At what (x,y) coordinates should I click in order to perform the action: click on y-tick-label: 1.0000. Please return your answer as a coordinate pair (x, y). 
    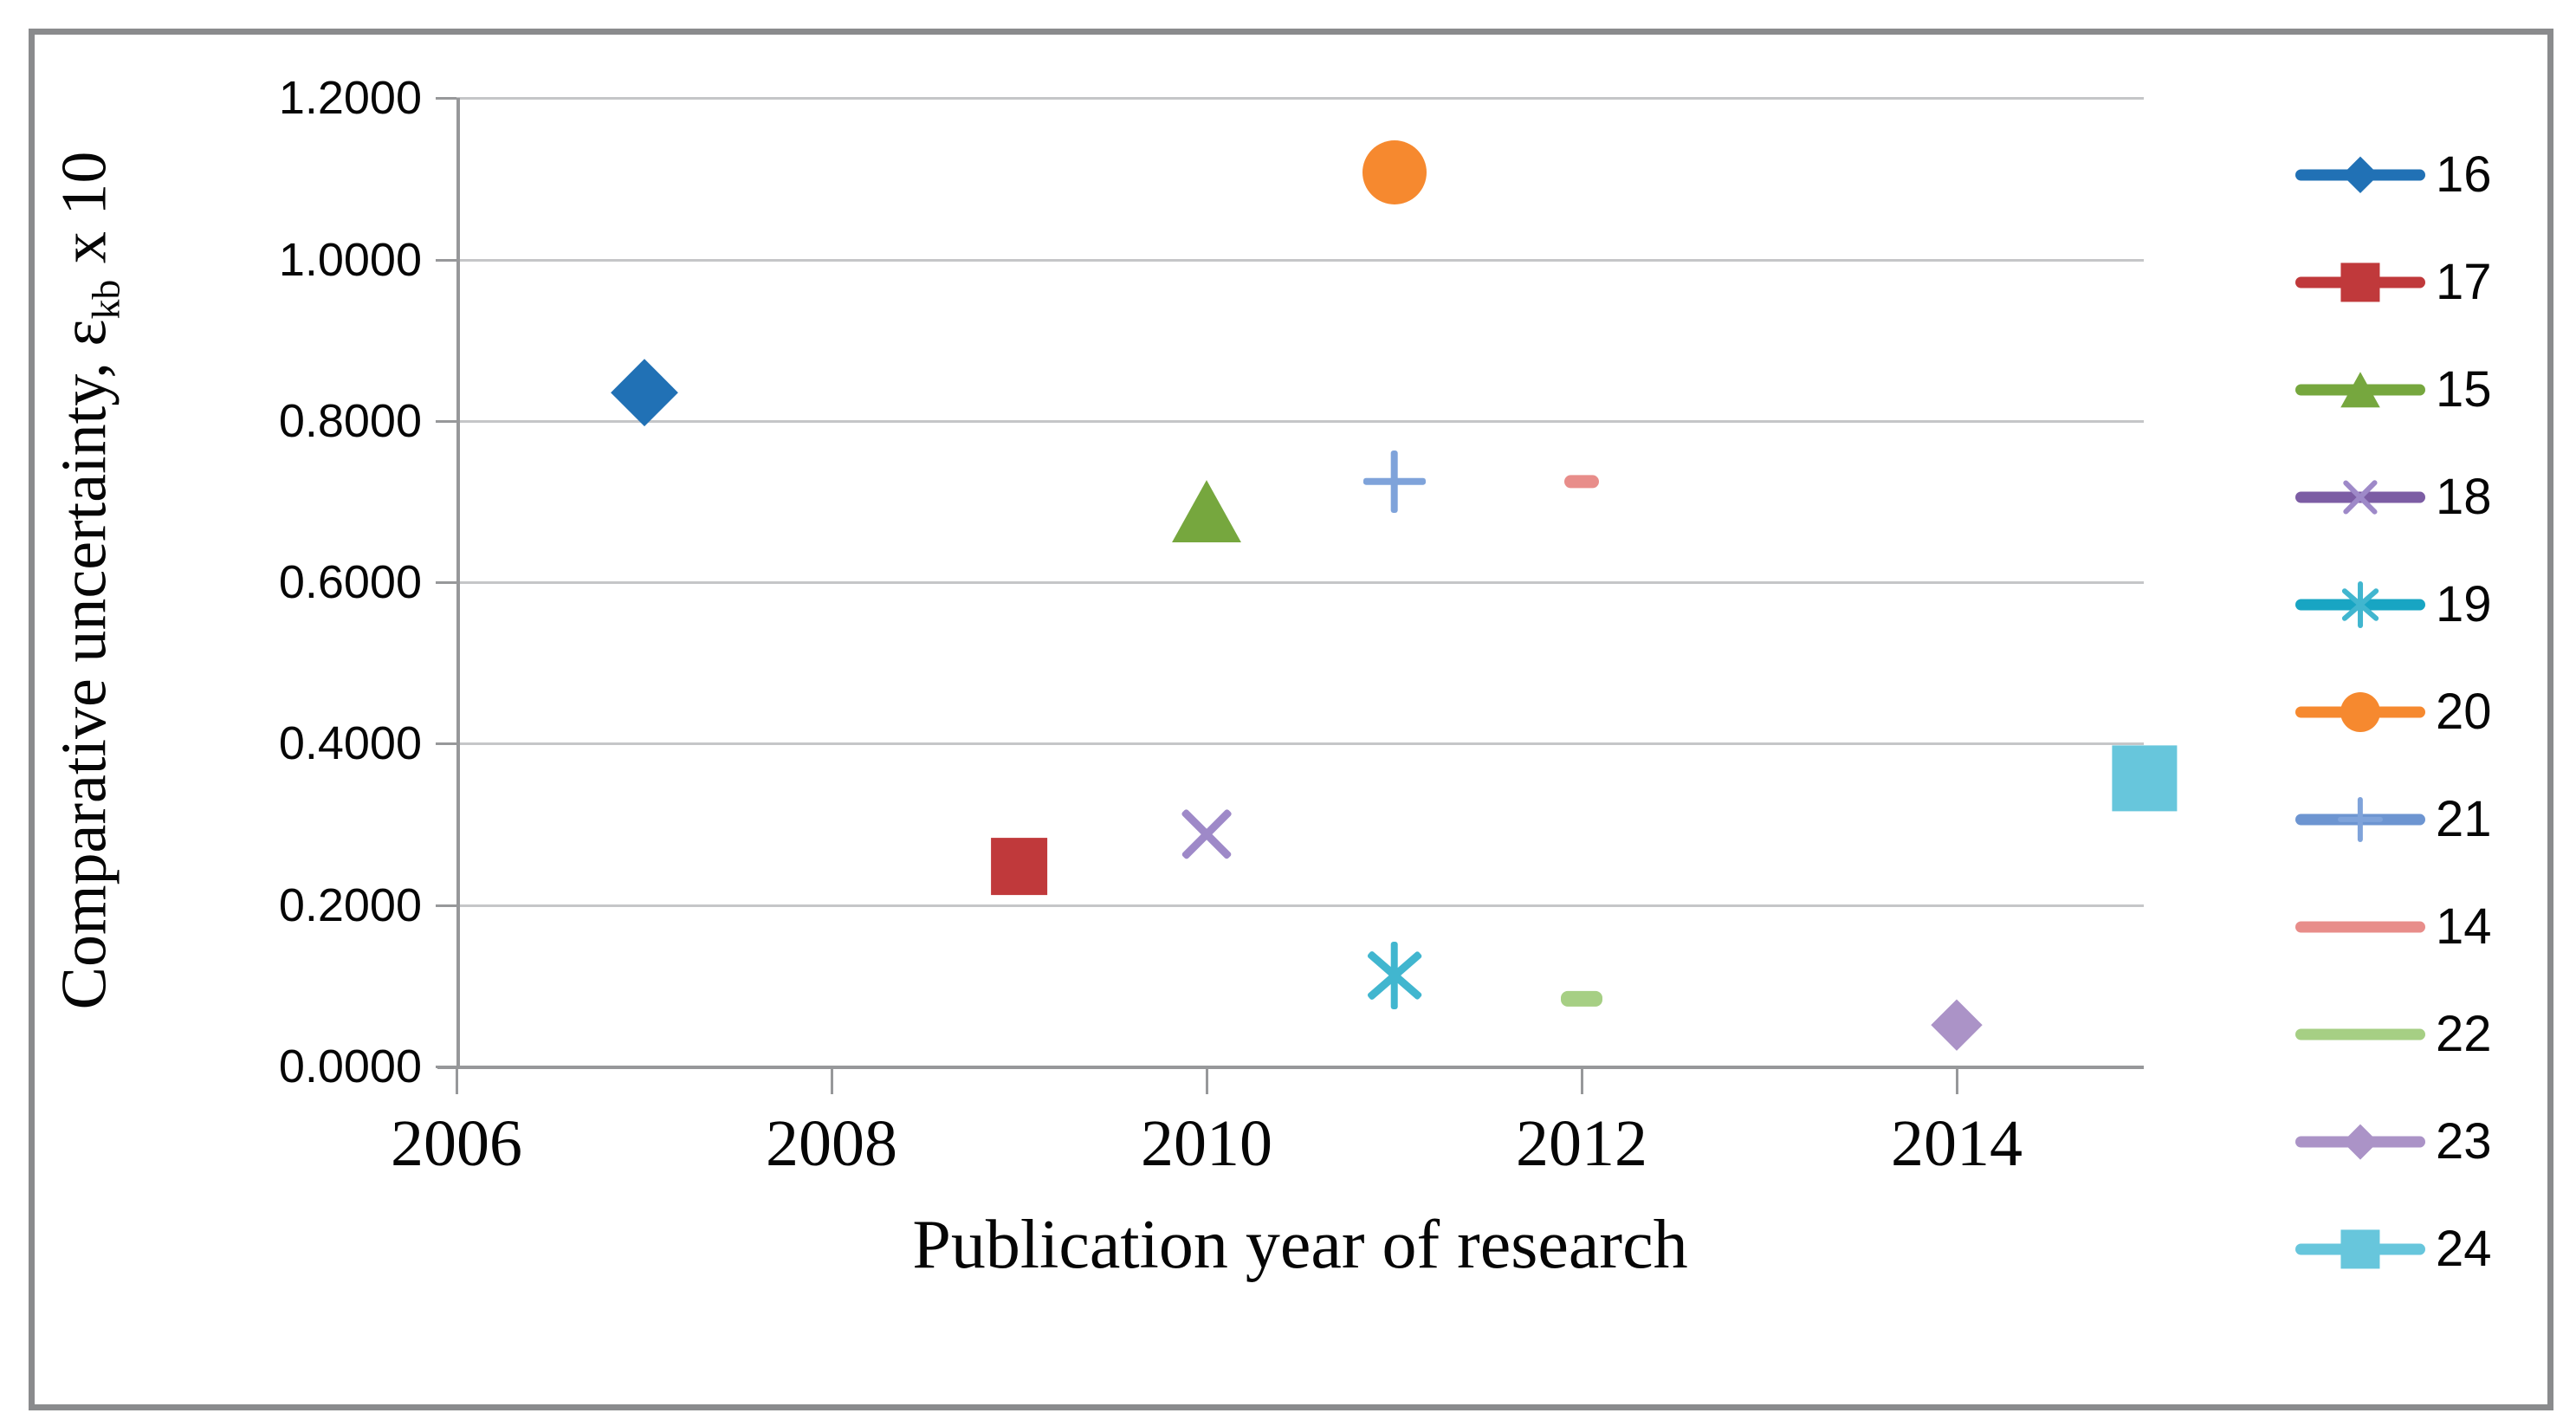
    Looking at the image, I should click on (350, 259).